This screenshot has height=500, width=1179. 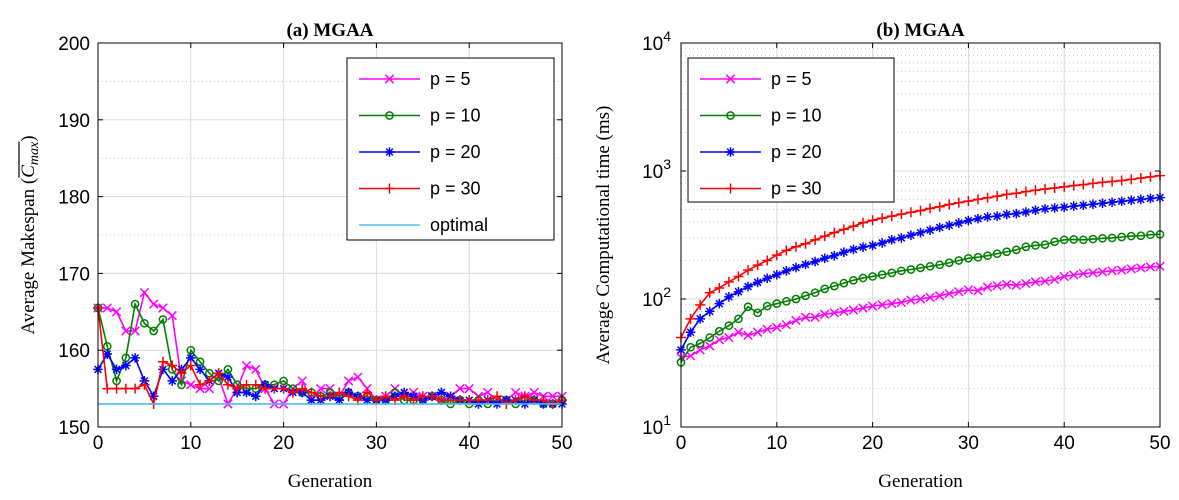 I want to click on y-tick-label: 170, so click(x=74, y=274).